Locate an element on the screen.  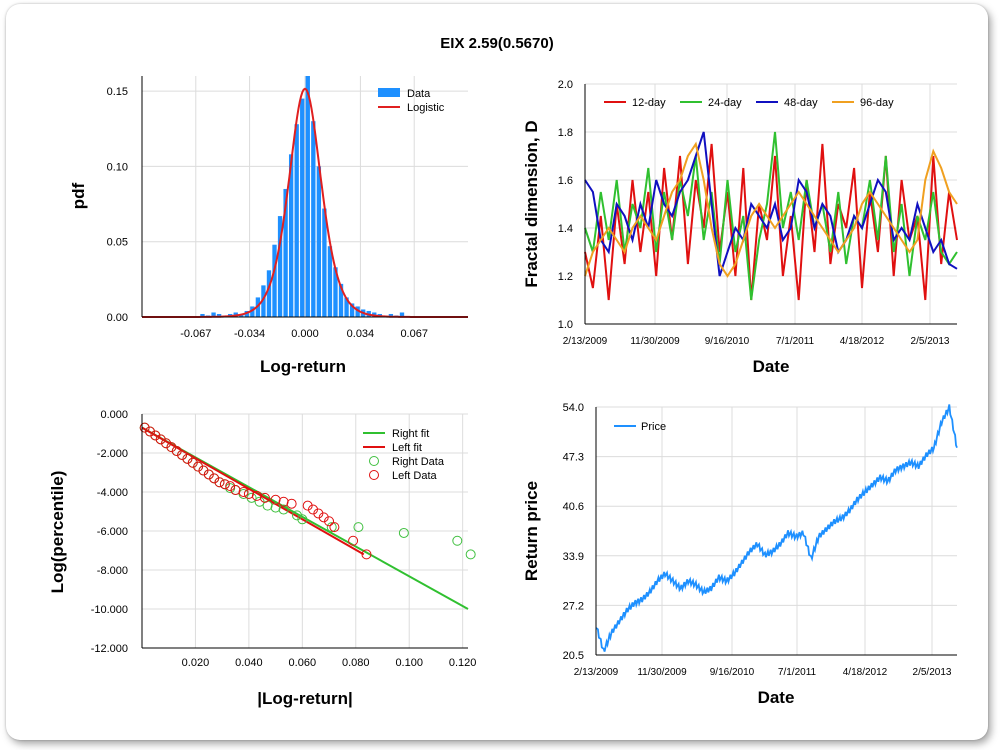
tails-legend-swatch is located at coordinates (374, 475).